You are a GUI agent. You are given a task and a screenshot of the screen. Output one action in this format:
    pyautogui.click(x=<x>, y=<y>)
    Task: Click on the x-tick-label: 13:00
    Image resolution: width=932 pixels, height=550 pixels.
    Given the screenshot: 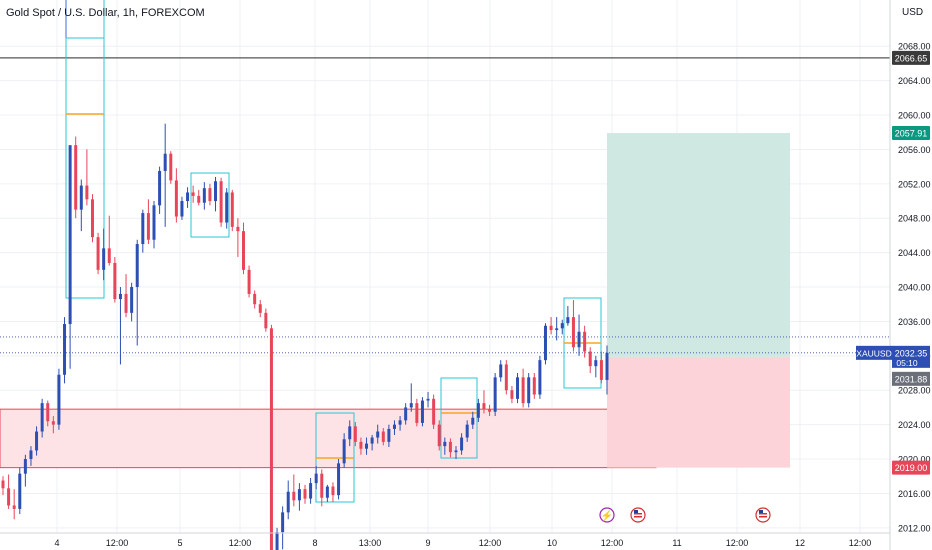 What is the action you would take?
    pyautogui.click(x=370, y=543)
    